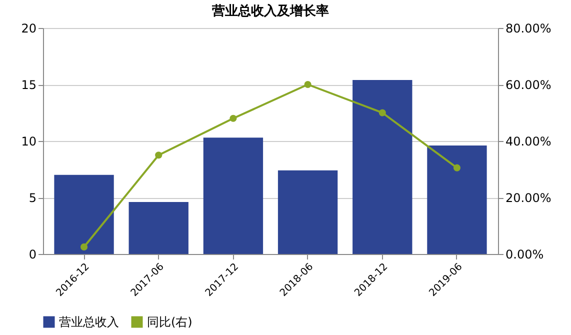 This screenshot has width=571, height=335. Describe the element at coordinates (89, 322) in the screenshot. I see `legend-label: 营业总收入` at that location.